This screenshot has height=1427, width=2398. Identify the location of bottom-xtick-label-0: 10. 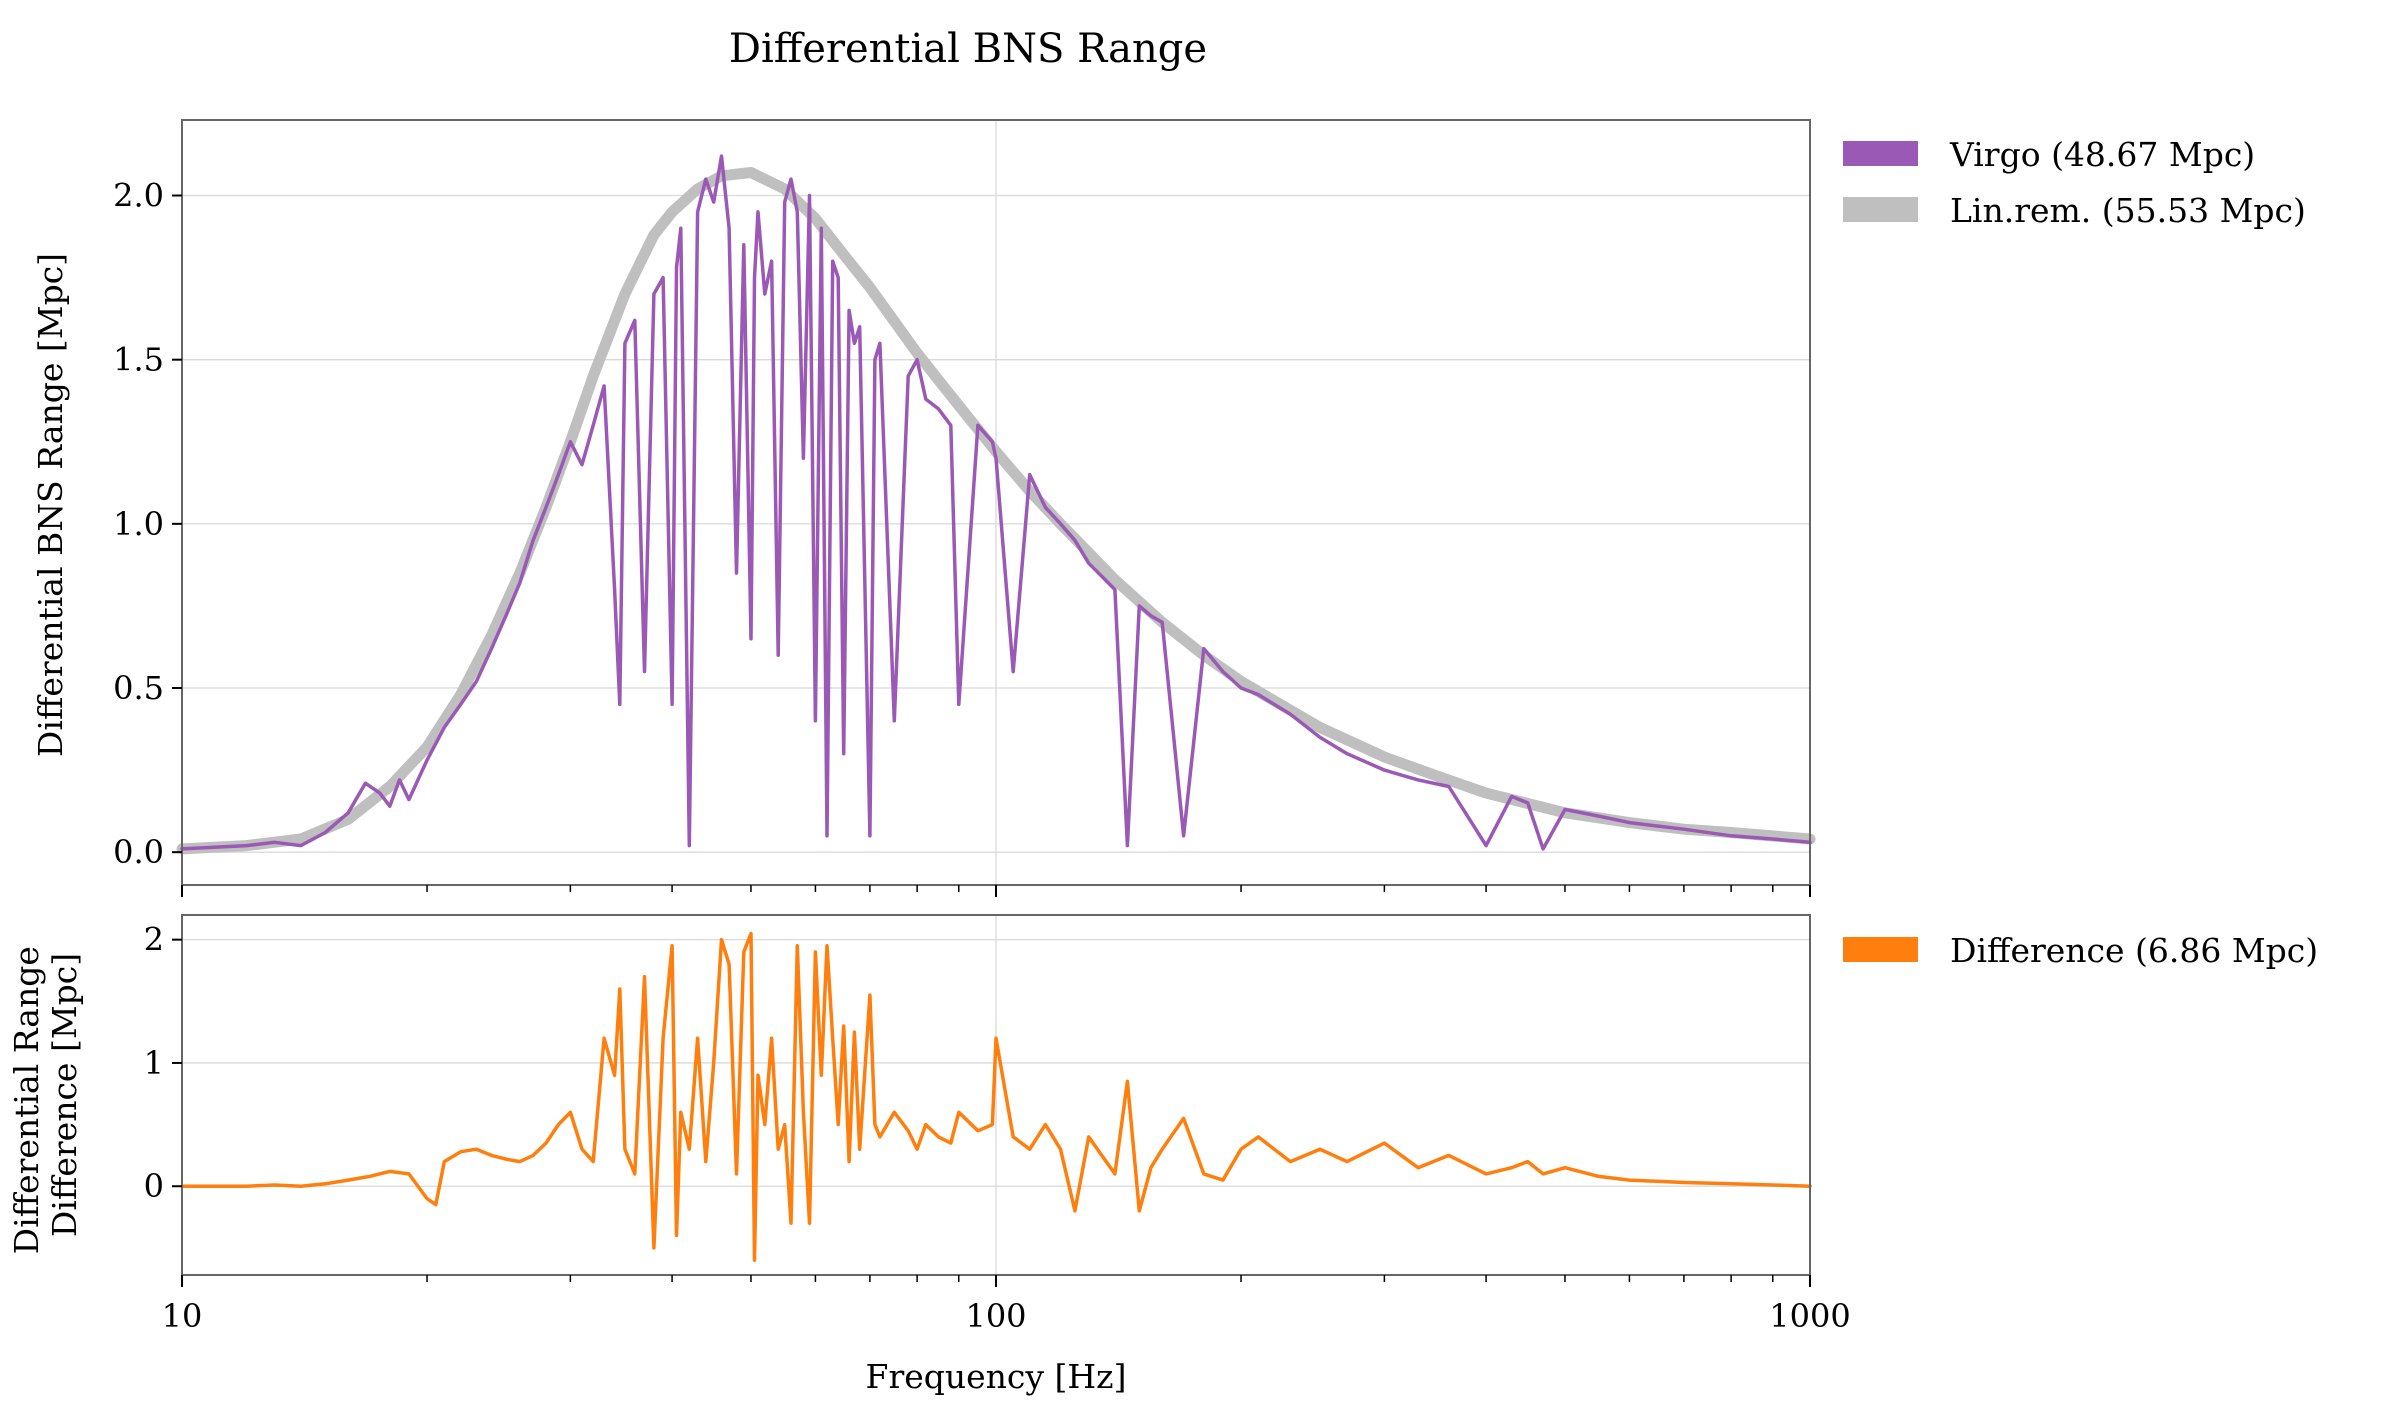
(182, 1316).